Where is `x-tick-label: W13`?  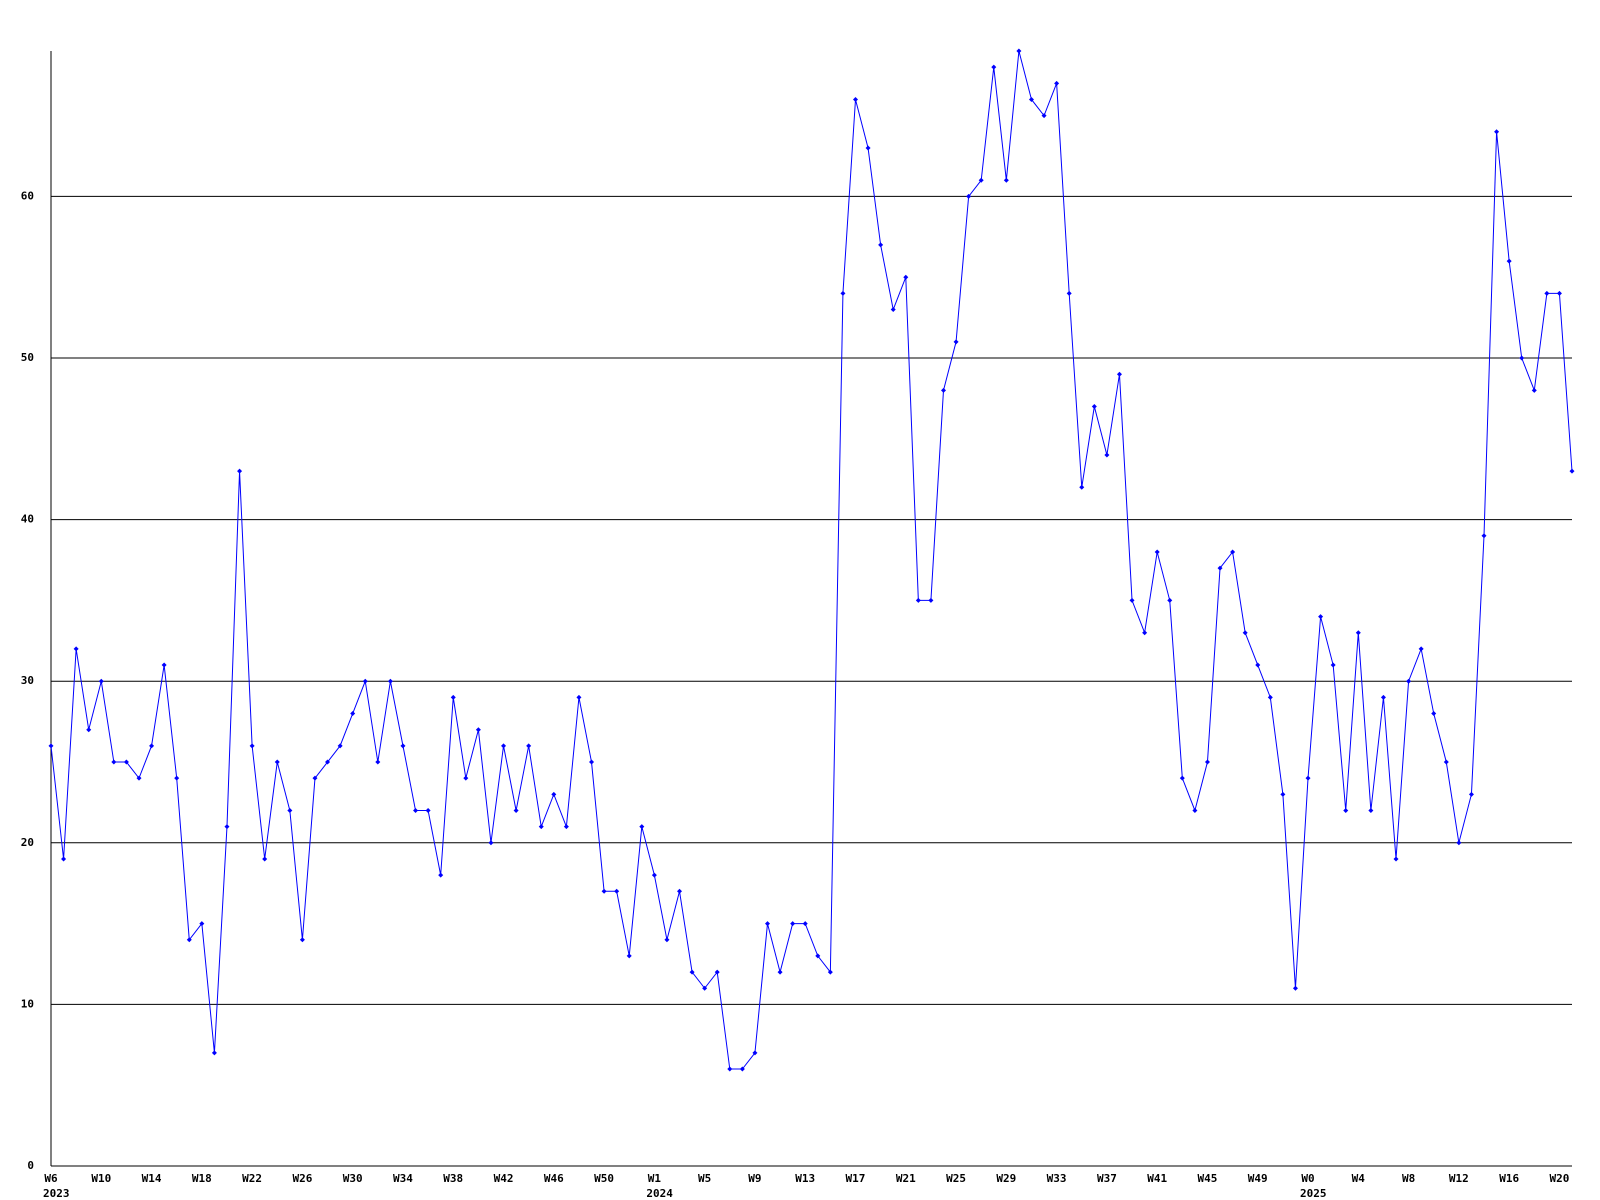
x-tick-label: W13 is located at coordinates (805, 1178).